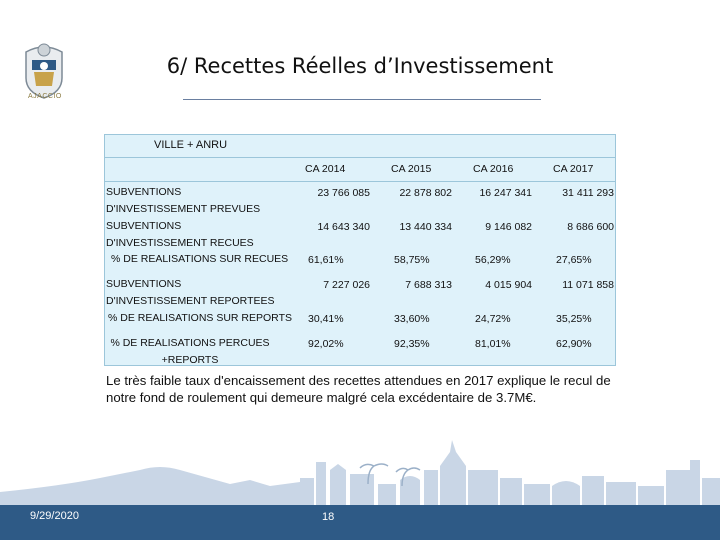  Describe the element at coordinates (360, 181) in the screenshot. I see `header-divider` at that location.